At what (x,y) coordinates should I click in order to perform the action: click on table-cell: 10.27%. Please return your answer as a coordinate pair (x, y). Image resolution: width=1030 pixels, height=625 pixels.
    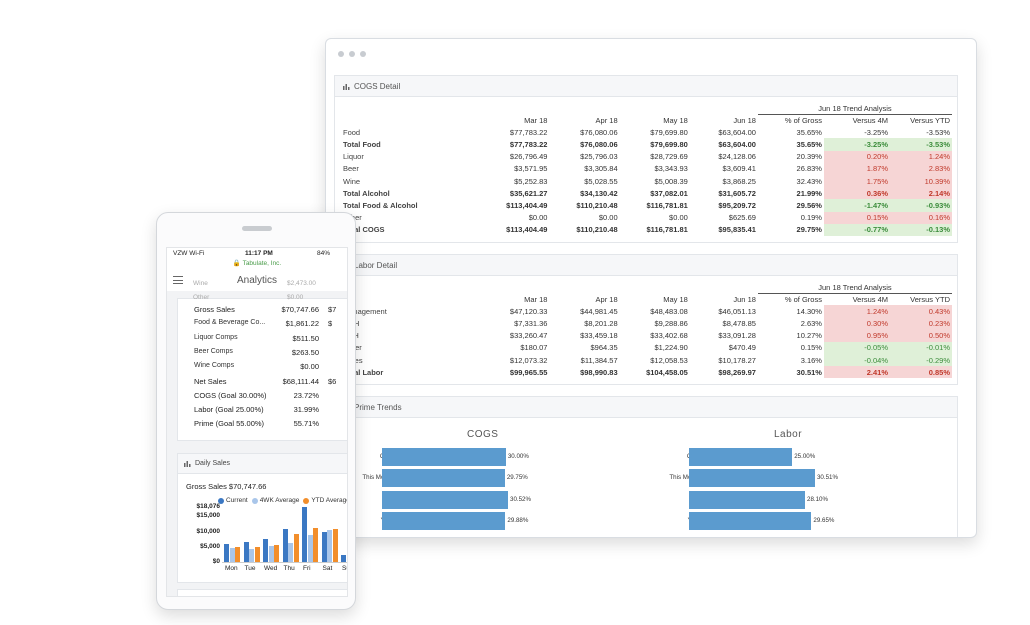
    Looking at the image, I should click on (809, 336).